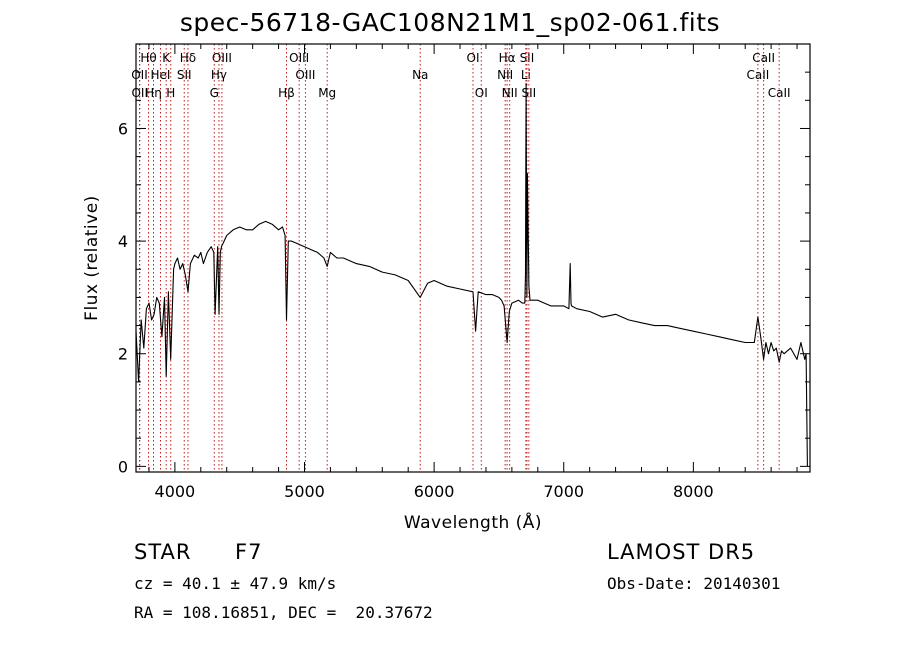 The image size is (900, 649). I want to click on spectral-line-label: Li, so click(526, 75).